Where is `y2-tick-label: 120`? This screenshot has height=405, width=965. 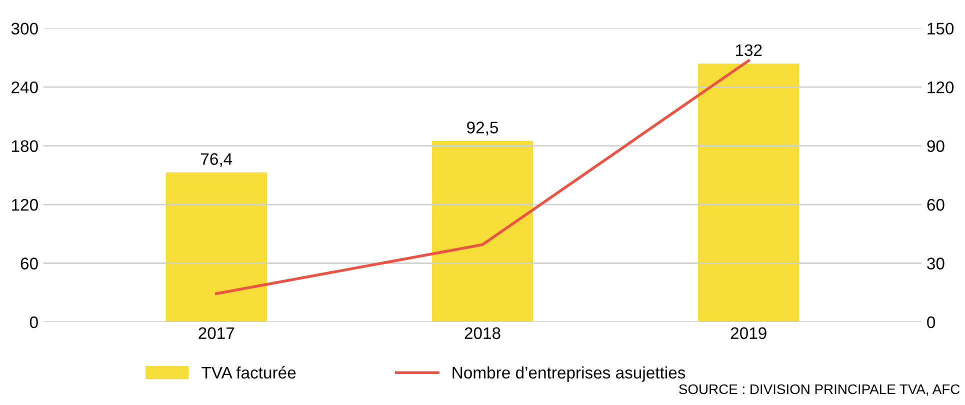
y2-tick-label: 120 is located at coordinates (941, 87).